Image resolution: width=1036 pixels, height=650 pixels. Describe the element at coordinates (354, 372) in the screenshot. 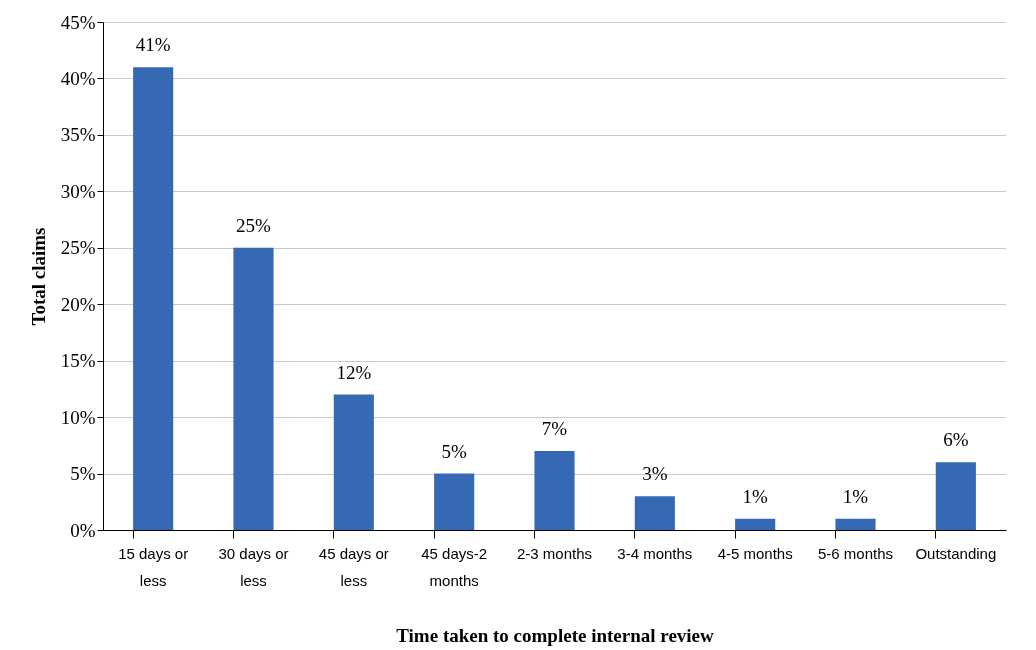

I see `data-label: 12%` at that location.